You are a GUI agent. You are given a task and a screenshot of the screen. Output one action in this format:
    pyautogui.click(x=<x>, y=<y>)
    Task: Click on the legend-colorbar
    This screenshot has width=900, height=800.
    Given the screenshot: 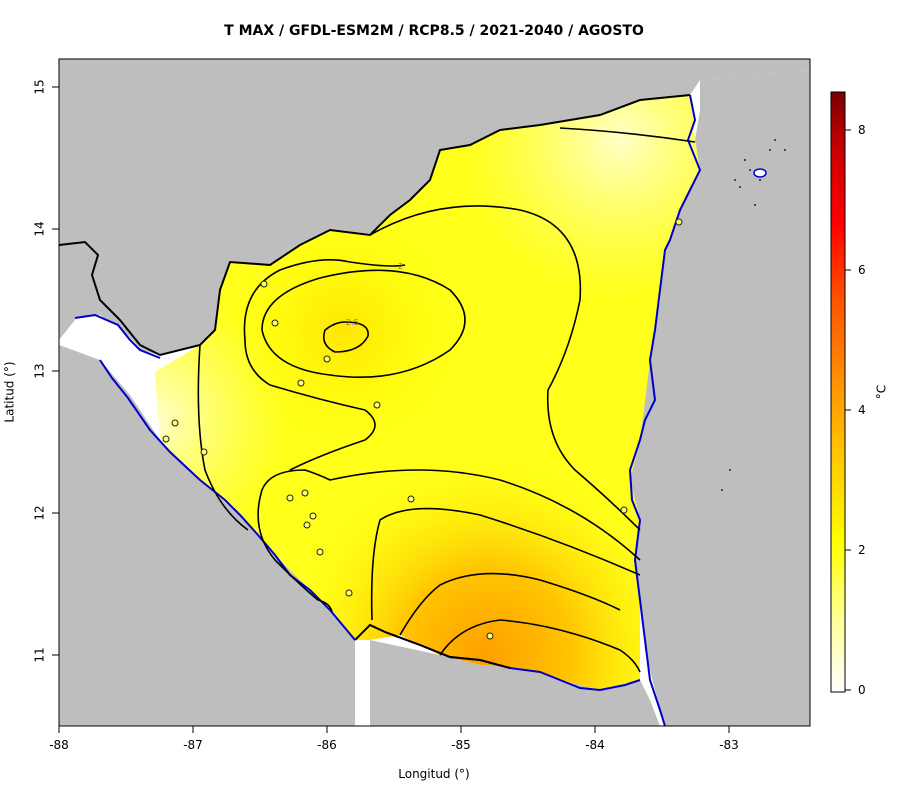 What is the action you would take?
    pyautogui.click(x=838, y=392)
    